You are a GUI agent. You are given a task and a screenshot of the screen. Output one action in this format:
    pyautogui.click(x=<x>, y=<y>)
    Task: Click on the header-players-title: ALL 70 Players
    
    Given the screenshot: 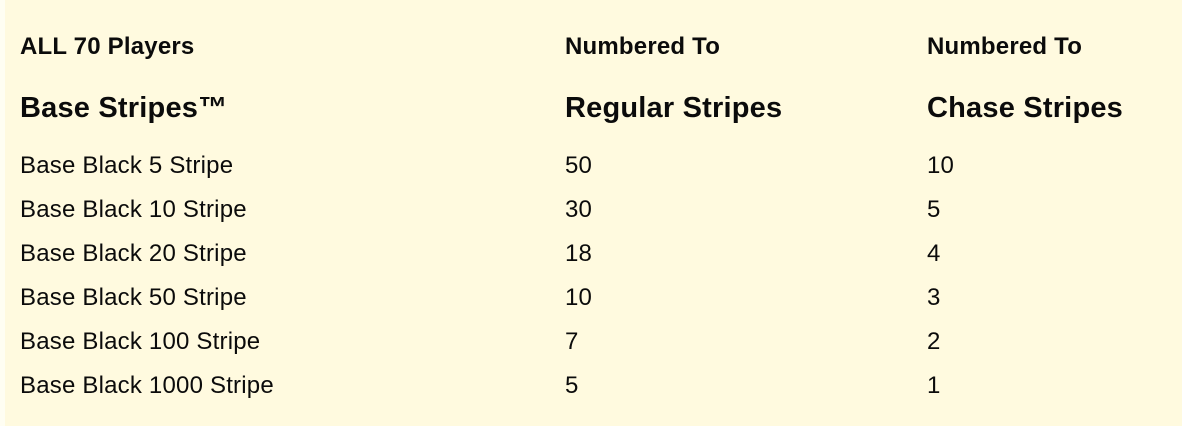 What is the action you would take?
    pyautogui.click(x=107, y=46)
    